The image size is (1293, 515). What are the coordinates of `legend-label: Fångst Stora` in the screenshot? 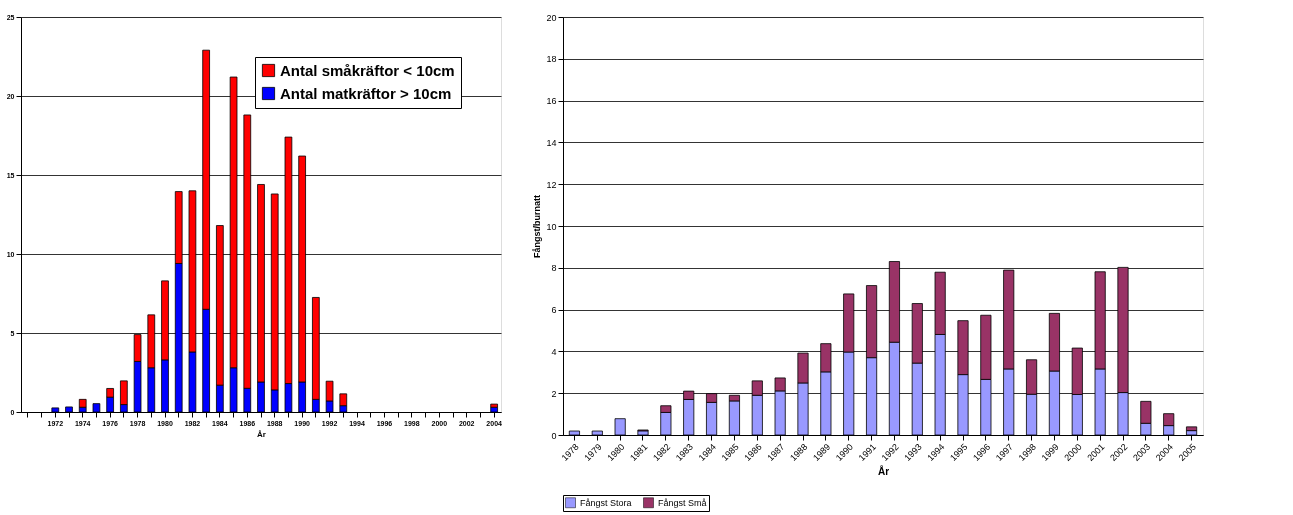 It's located at (606, 502).